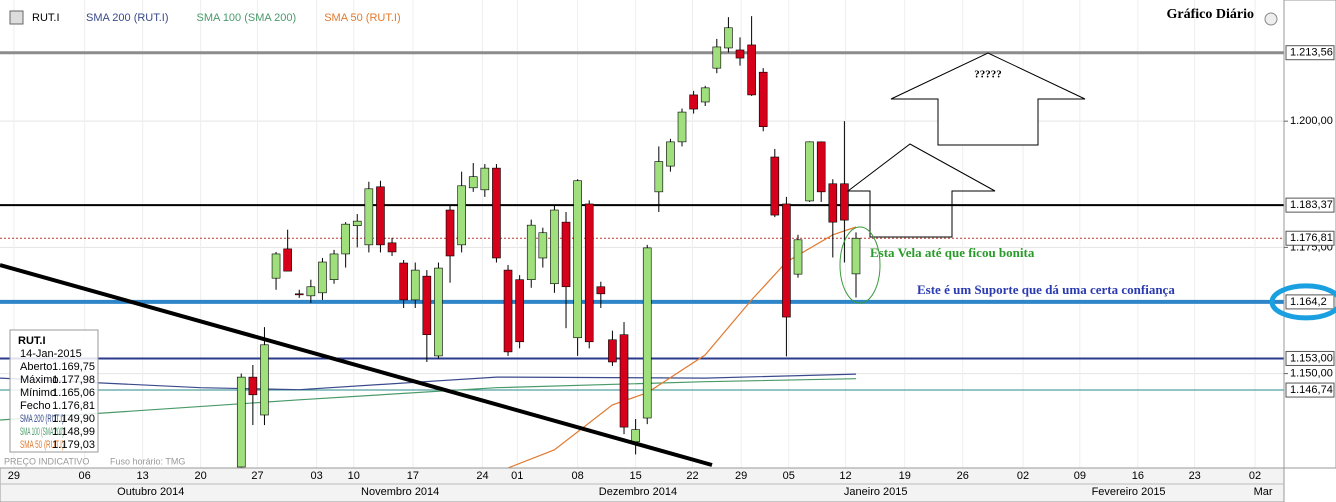 Image resolution: width=1336 pixels, height=502 pixels. Describe the element at coordinates (362, 18) in the screenshot. I see `legend-entry: SMA 50 (RUT.I)` at that location.